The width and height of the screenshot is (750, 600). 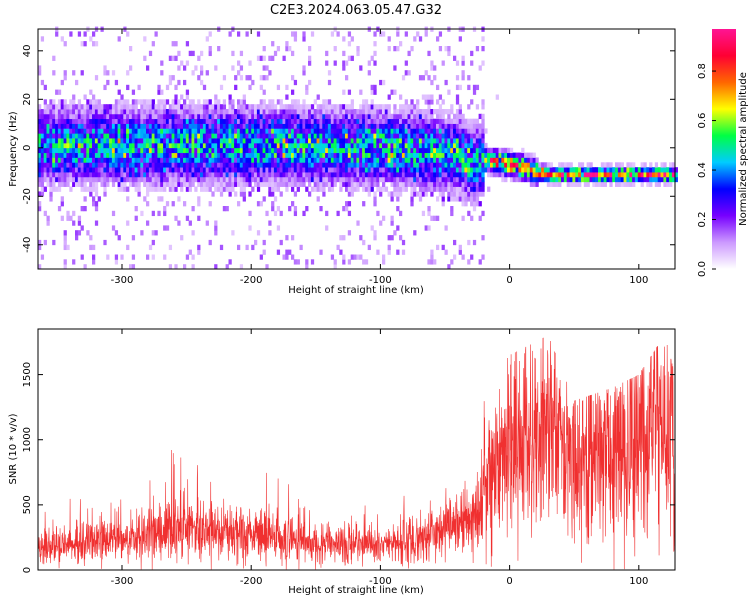 I want to click on colorbar-tick-label: 0.6, so click(x=702, y=121).